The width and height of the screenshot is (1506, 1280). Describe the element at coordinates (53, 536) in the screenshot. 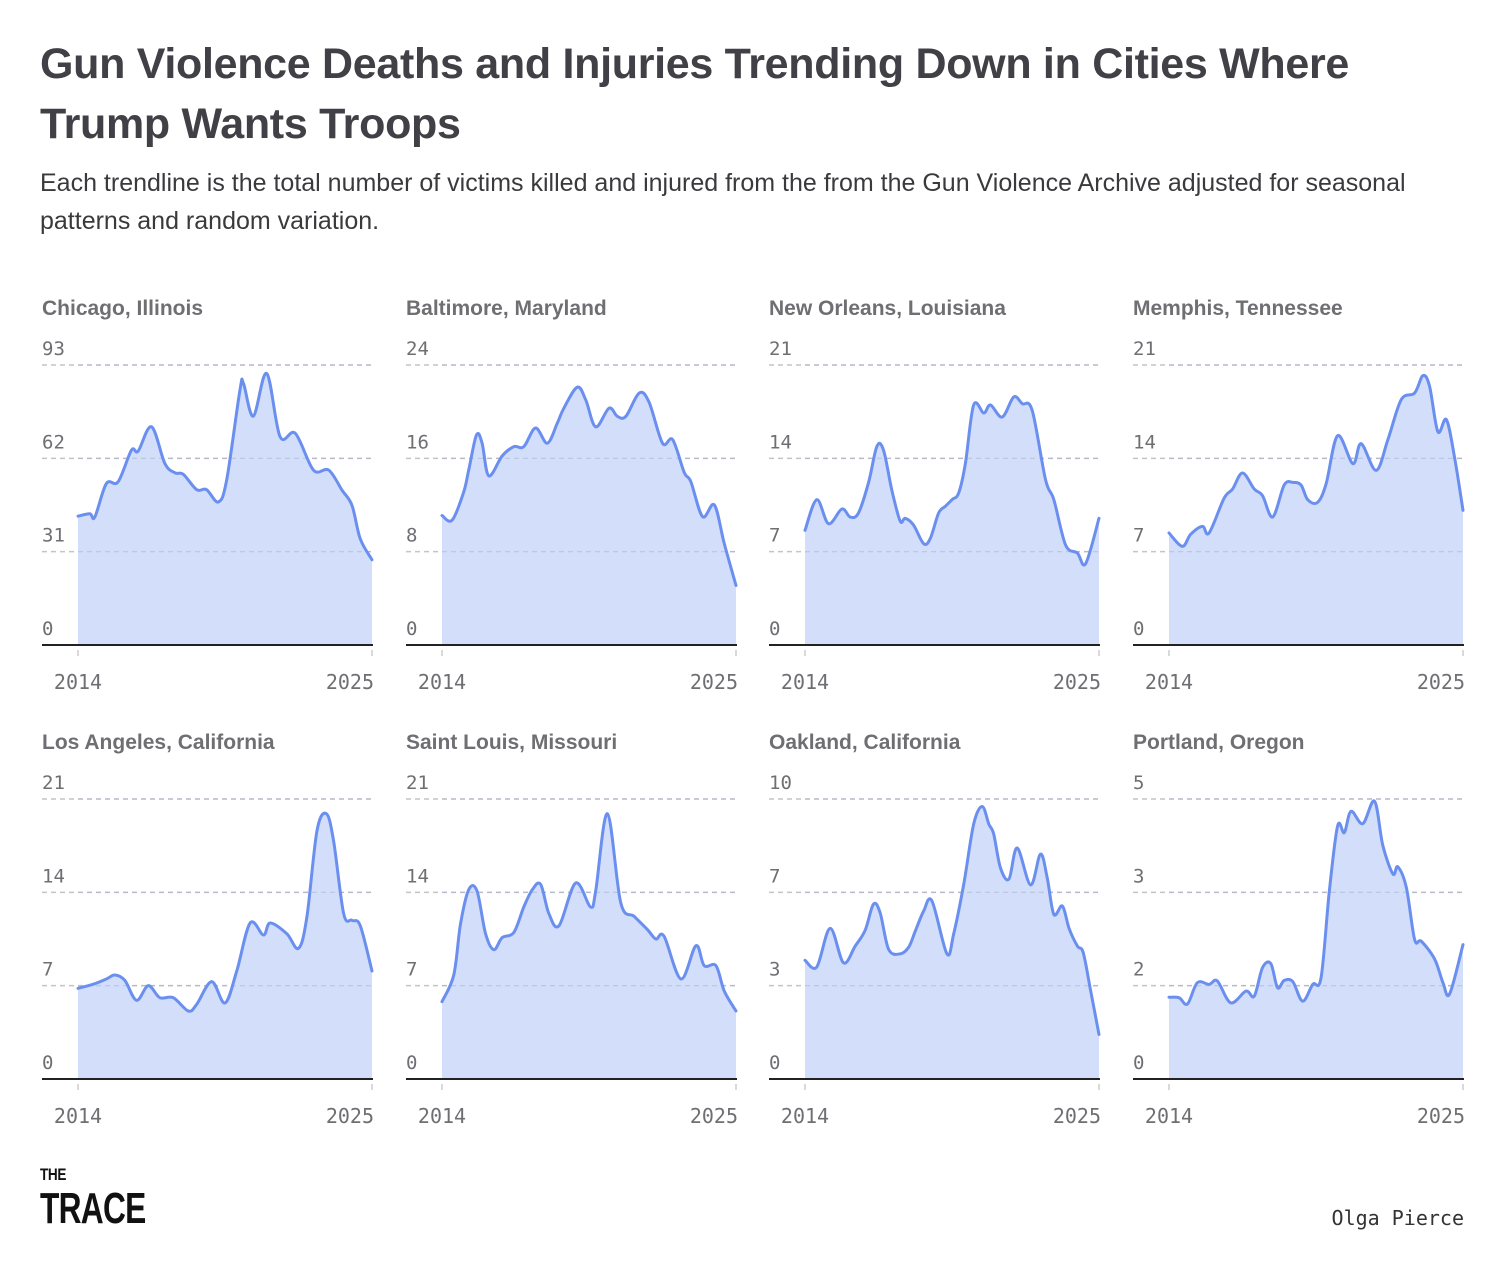

I see `y-tick-label: 31` at that location.